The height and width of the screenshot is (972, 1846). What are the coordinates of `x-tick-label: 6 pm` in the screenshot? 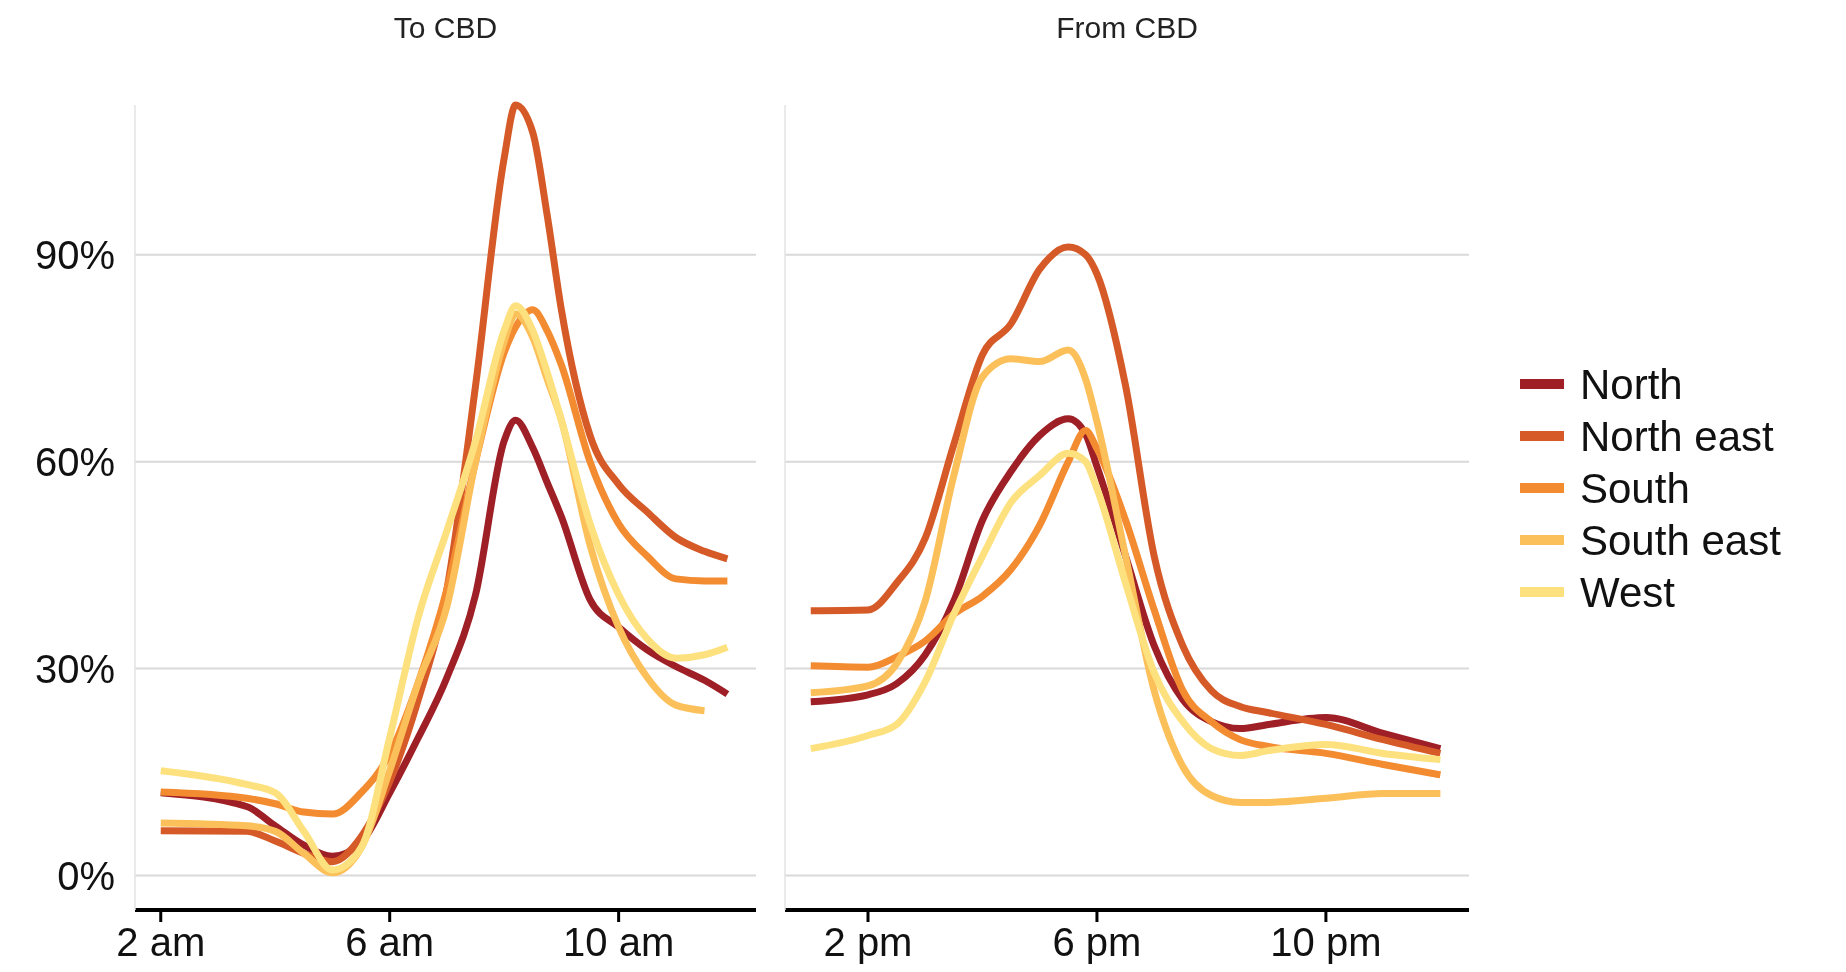 It's located at (1097, 942).